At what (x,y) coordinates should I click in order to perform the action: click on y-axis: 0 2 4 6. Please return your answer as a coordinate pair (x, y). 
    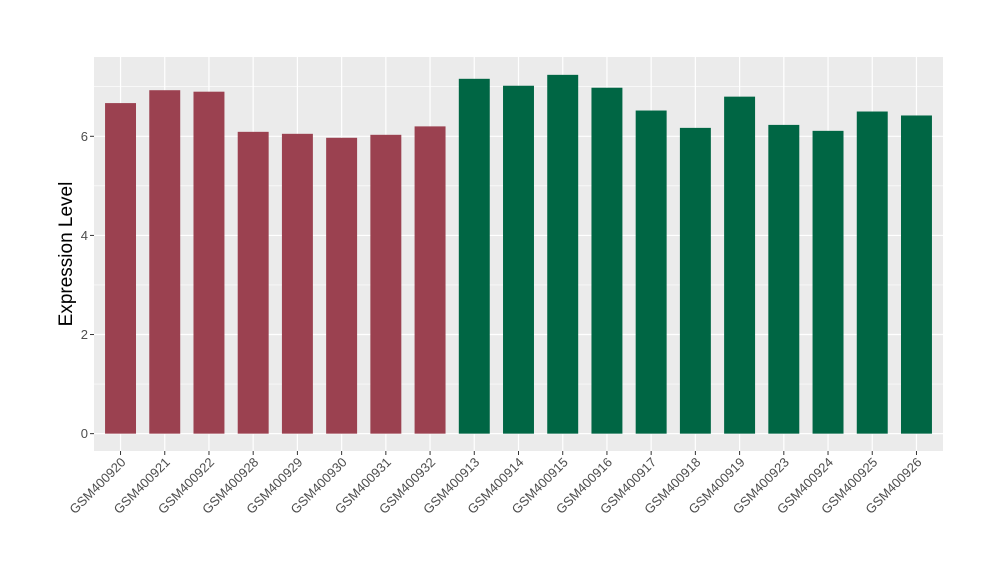
    Looking at the image, I should click on (87, 285).